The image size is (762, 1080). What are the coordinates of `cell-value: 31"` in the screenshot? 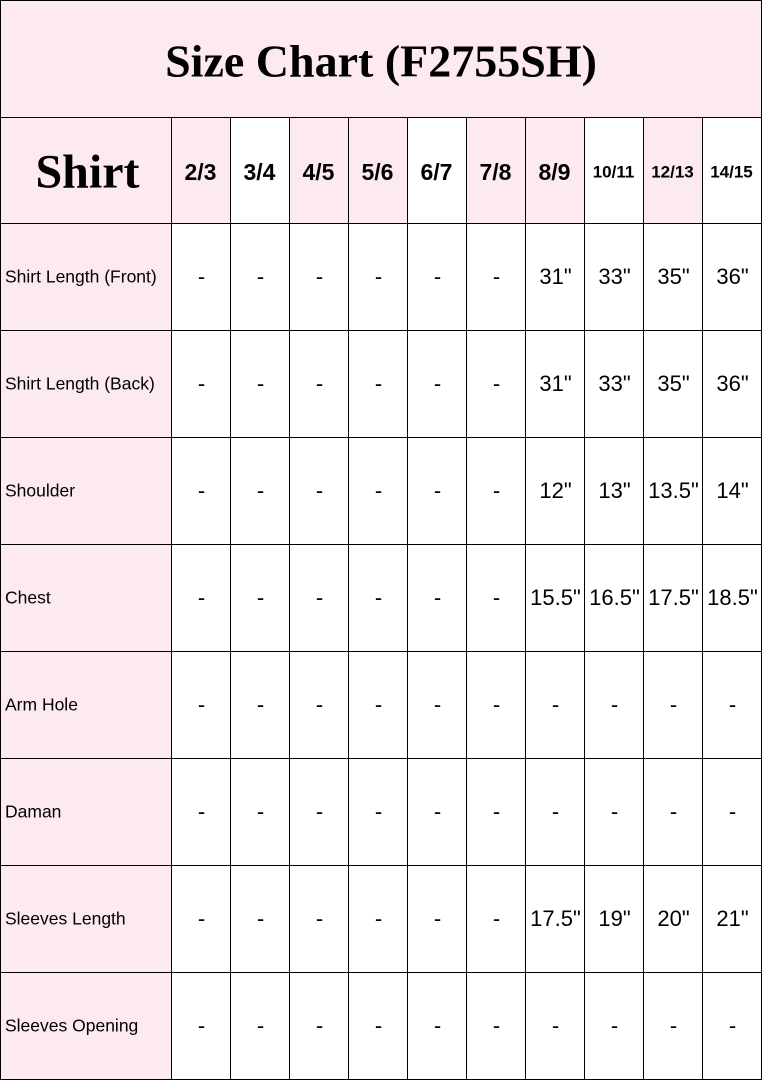 It's located at (555, 383).